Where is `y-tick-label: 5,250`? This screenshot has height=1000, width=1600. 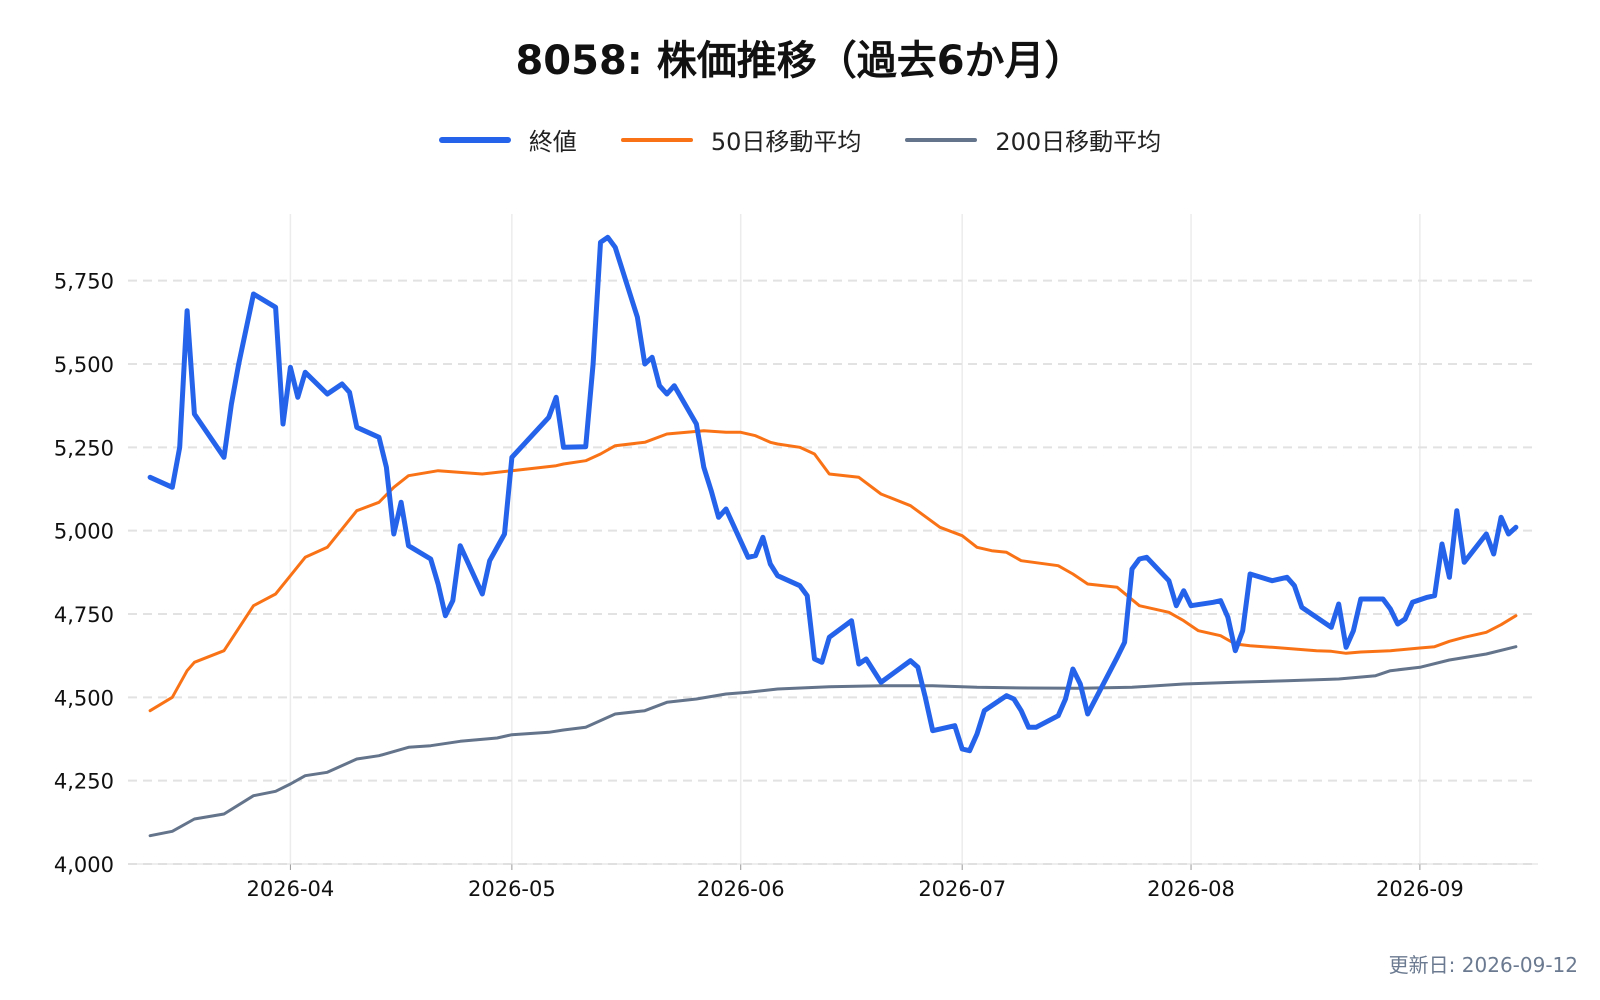
y-tick-label: 5,250 is located at coordinates (84, 448).